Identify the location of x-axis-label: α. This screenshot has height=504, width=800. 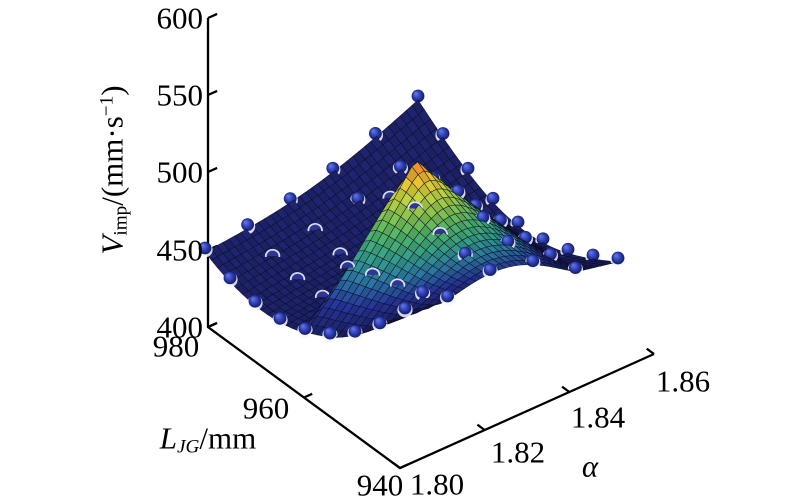
(590, 466).